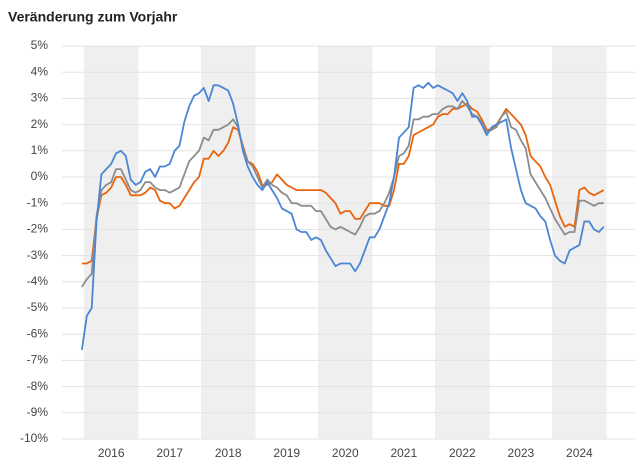  What do you see at coordinates (462, 453) in the screenshot?
I see `x-tick-label: 2022` at bounding box center [462, 453].